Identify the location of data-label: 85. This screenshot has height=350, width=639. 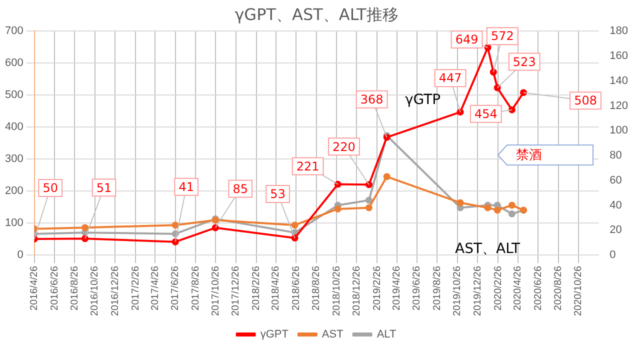
(240, 189).